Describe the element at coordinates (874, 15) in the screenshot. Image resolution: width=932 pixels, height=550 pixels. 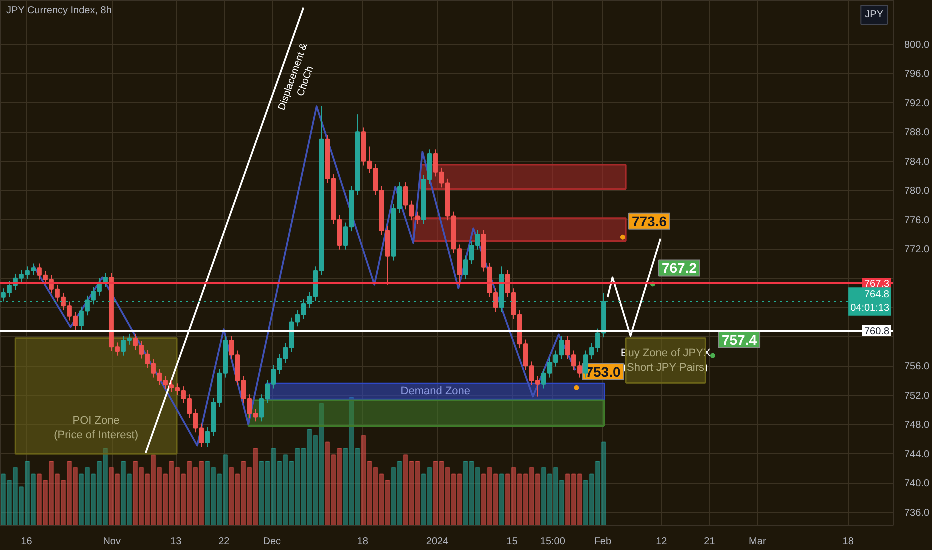
I see `y-axis-title: JPY` at that location.